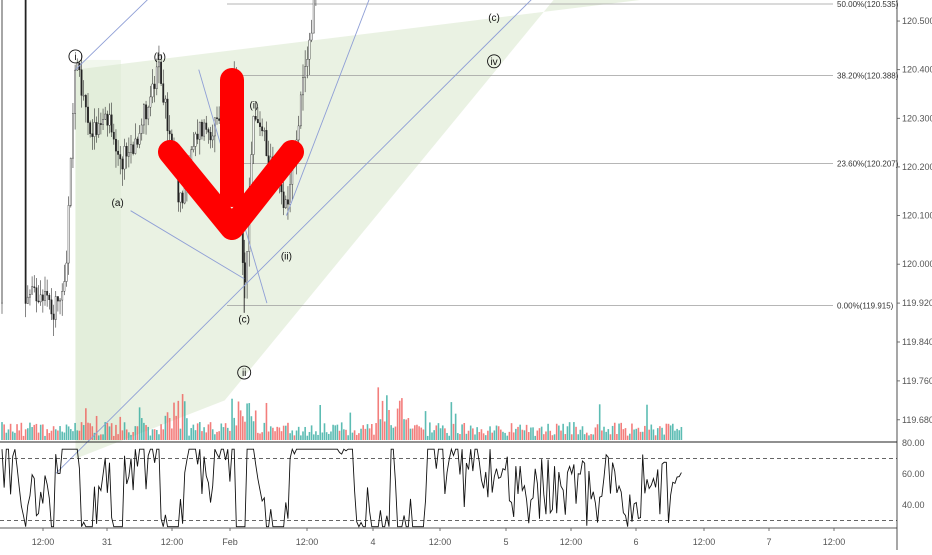 The height and width of the screenshot is (555, 932). I want to click on wave-circle, so click(244, 372).